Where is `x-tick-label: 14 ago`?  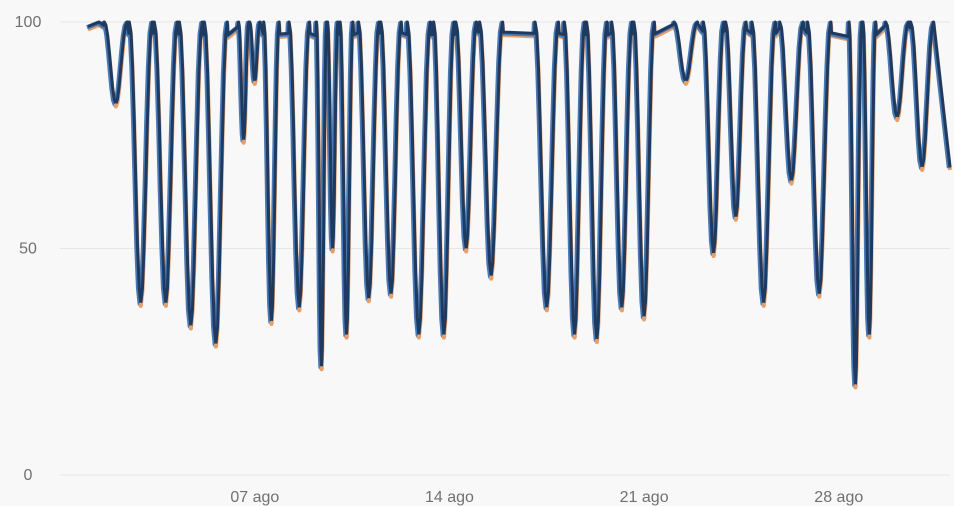
x-tick-label: 14 ago is located at coordinates (449, 497).